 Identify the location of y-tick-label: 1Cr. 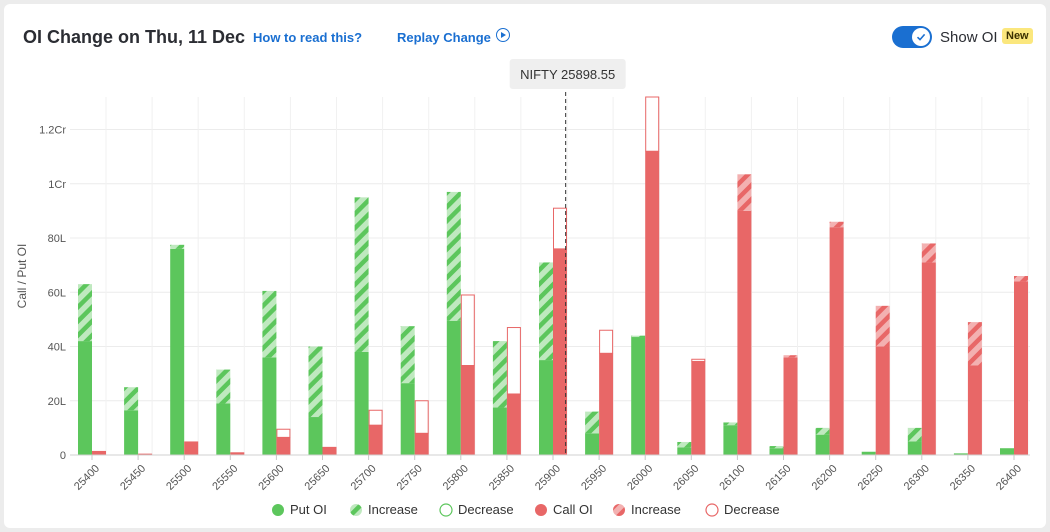
(57, 185).